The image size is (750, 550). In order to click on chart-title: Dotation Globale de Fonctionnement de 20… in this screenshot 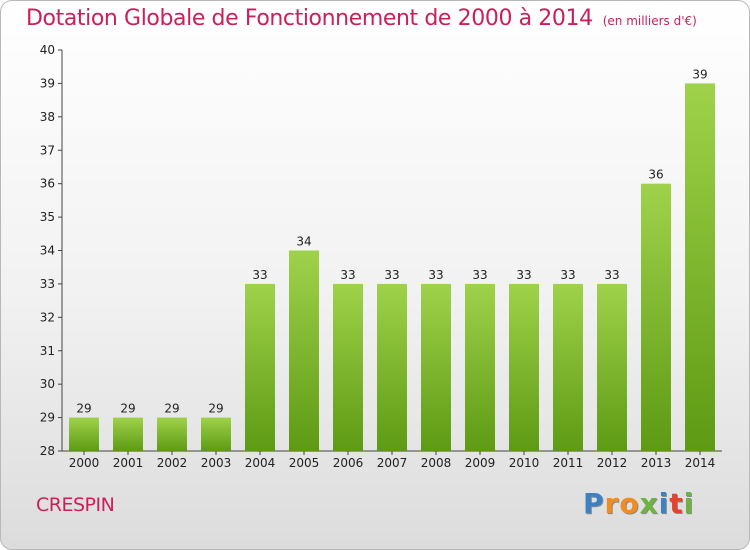, I will do `click(361, 18)`.